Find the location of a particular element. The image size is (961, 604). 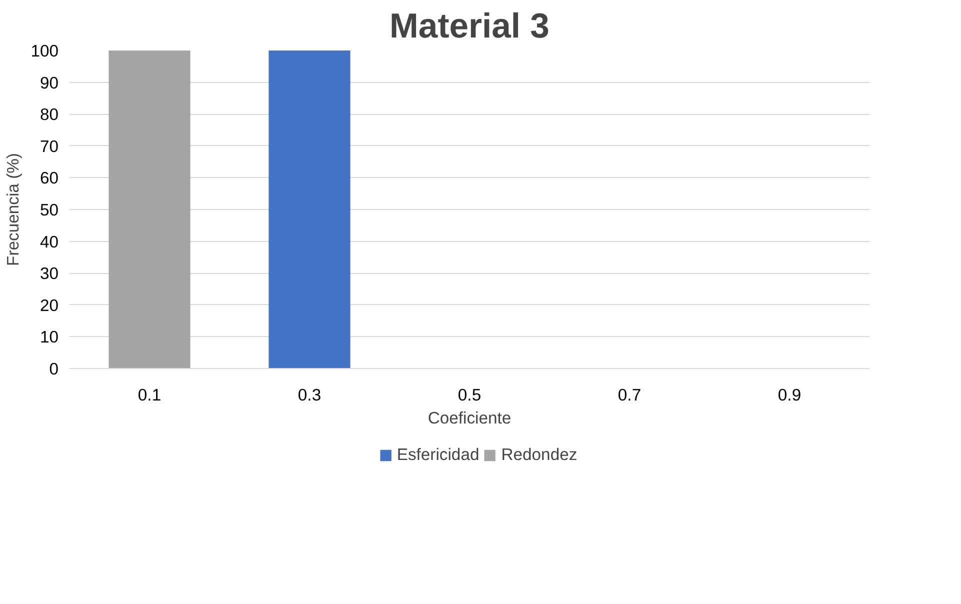

y-tick-label: 90 is located at coordinates (49, 82).